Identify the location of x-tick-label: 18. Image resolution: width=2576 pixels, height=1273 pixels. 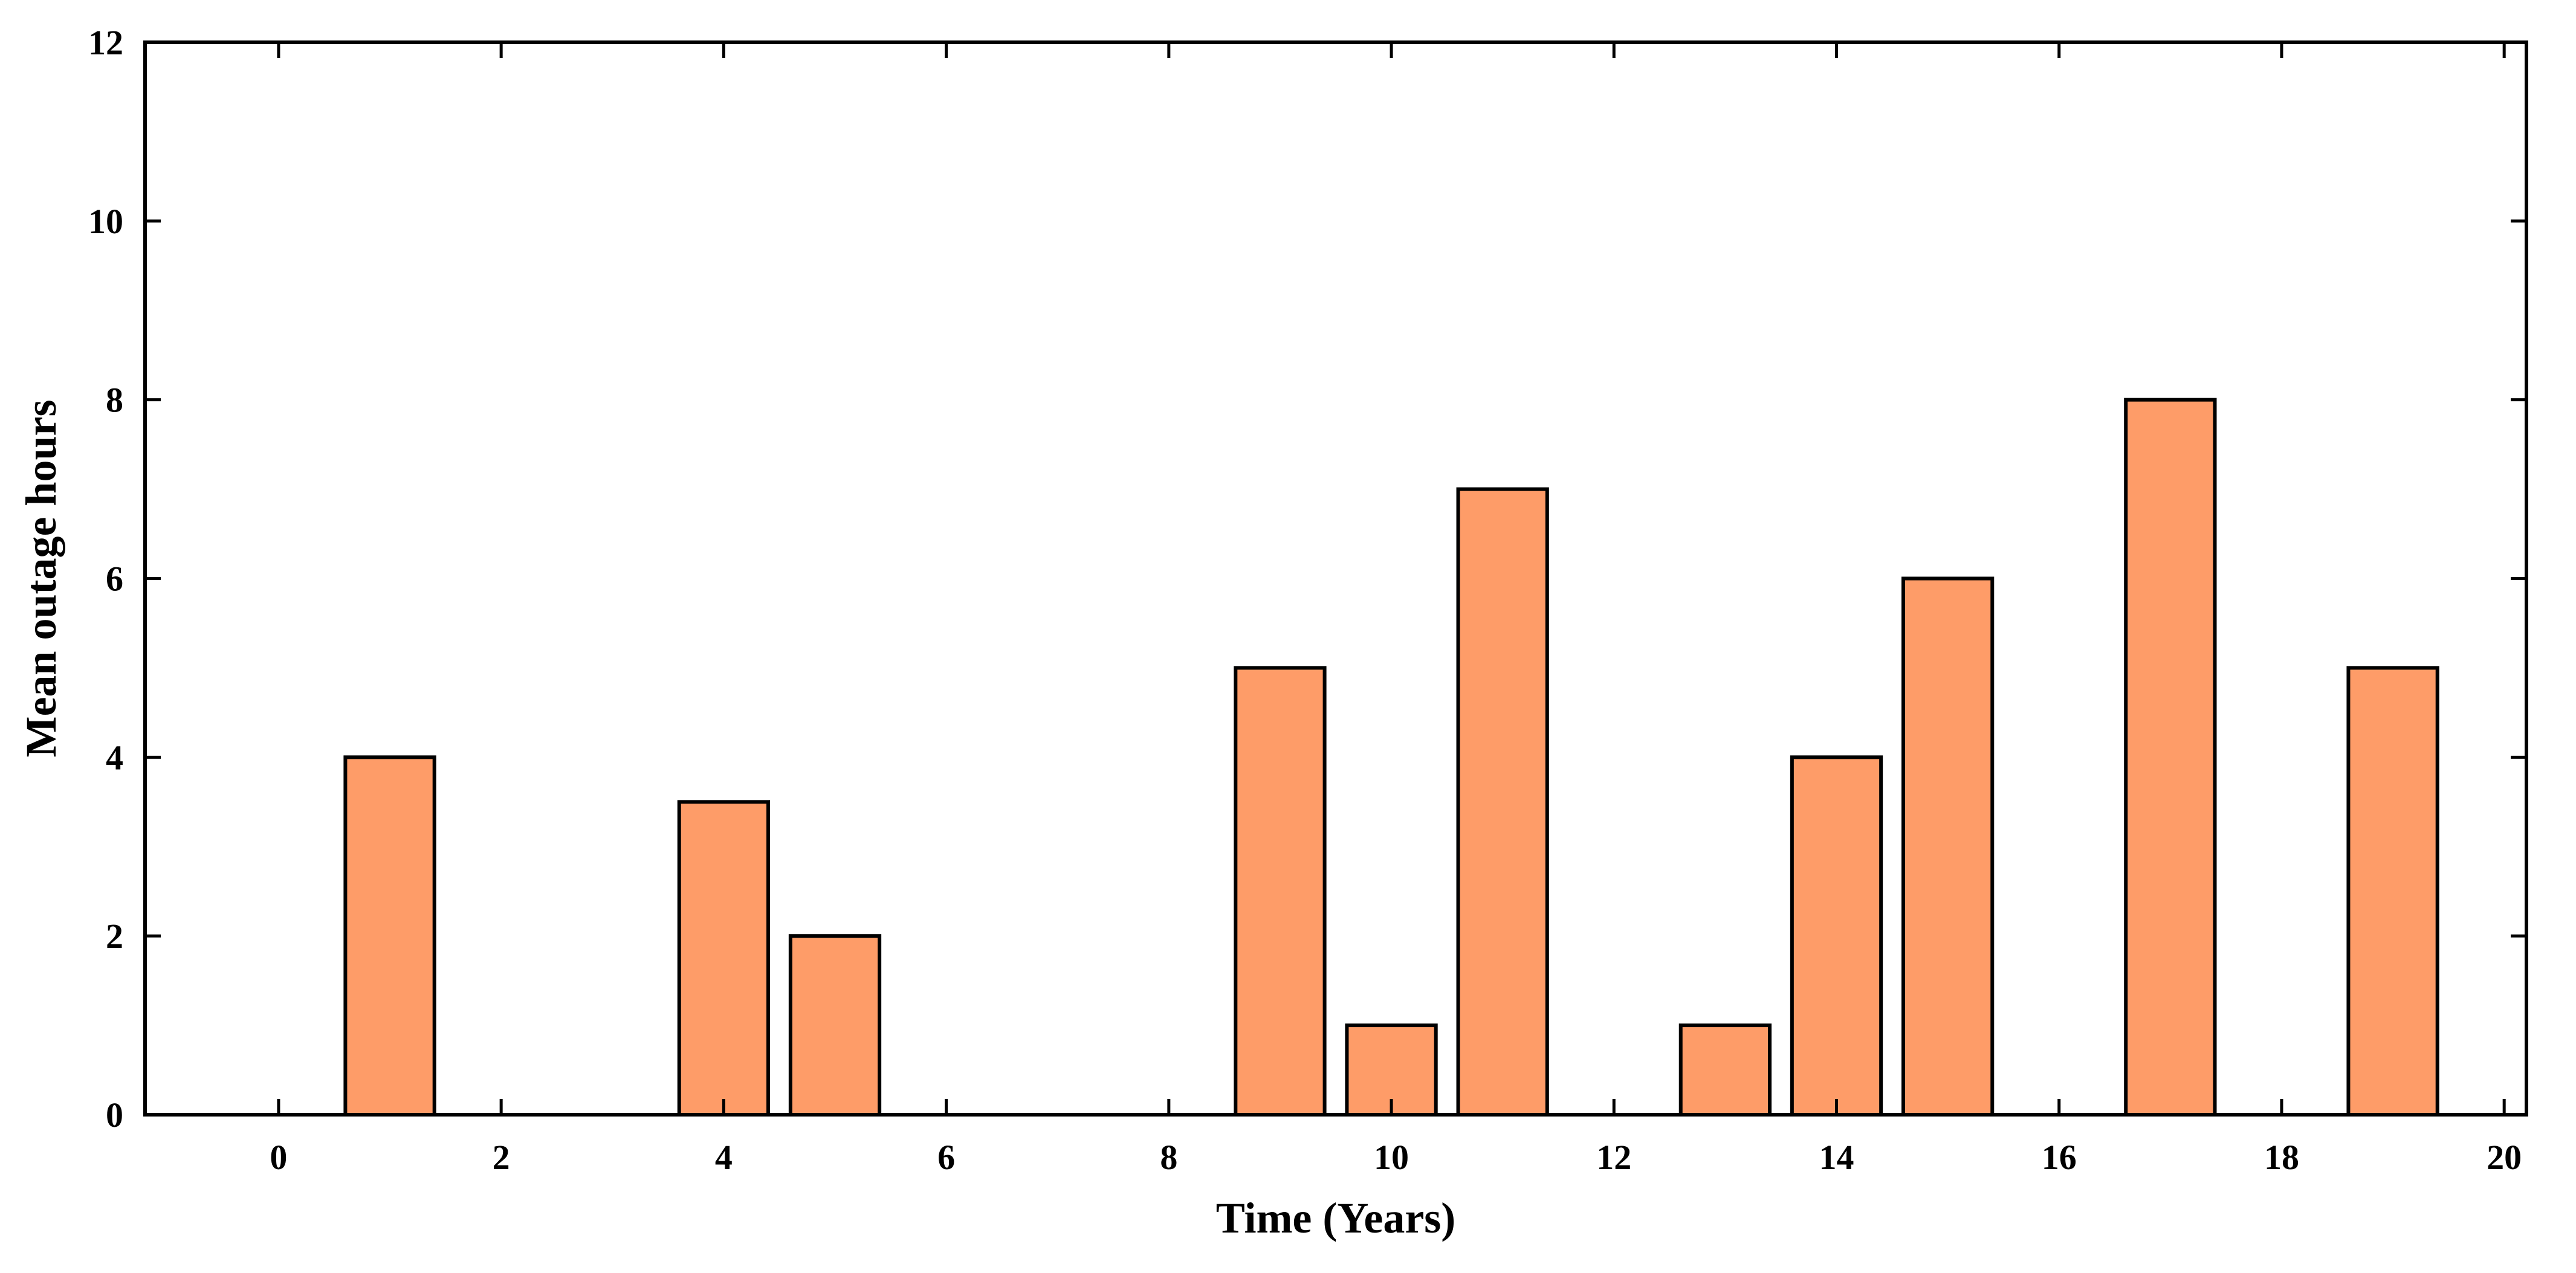
(2281, 1157).